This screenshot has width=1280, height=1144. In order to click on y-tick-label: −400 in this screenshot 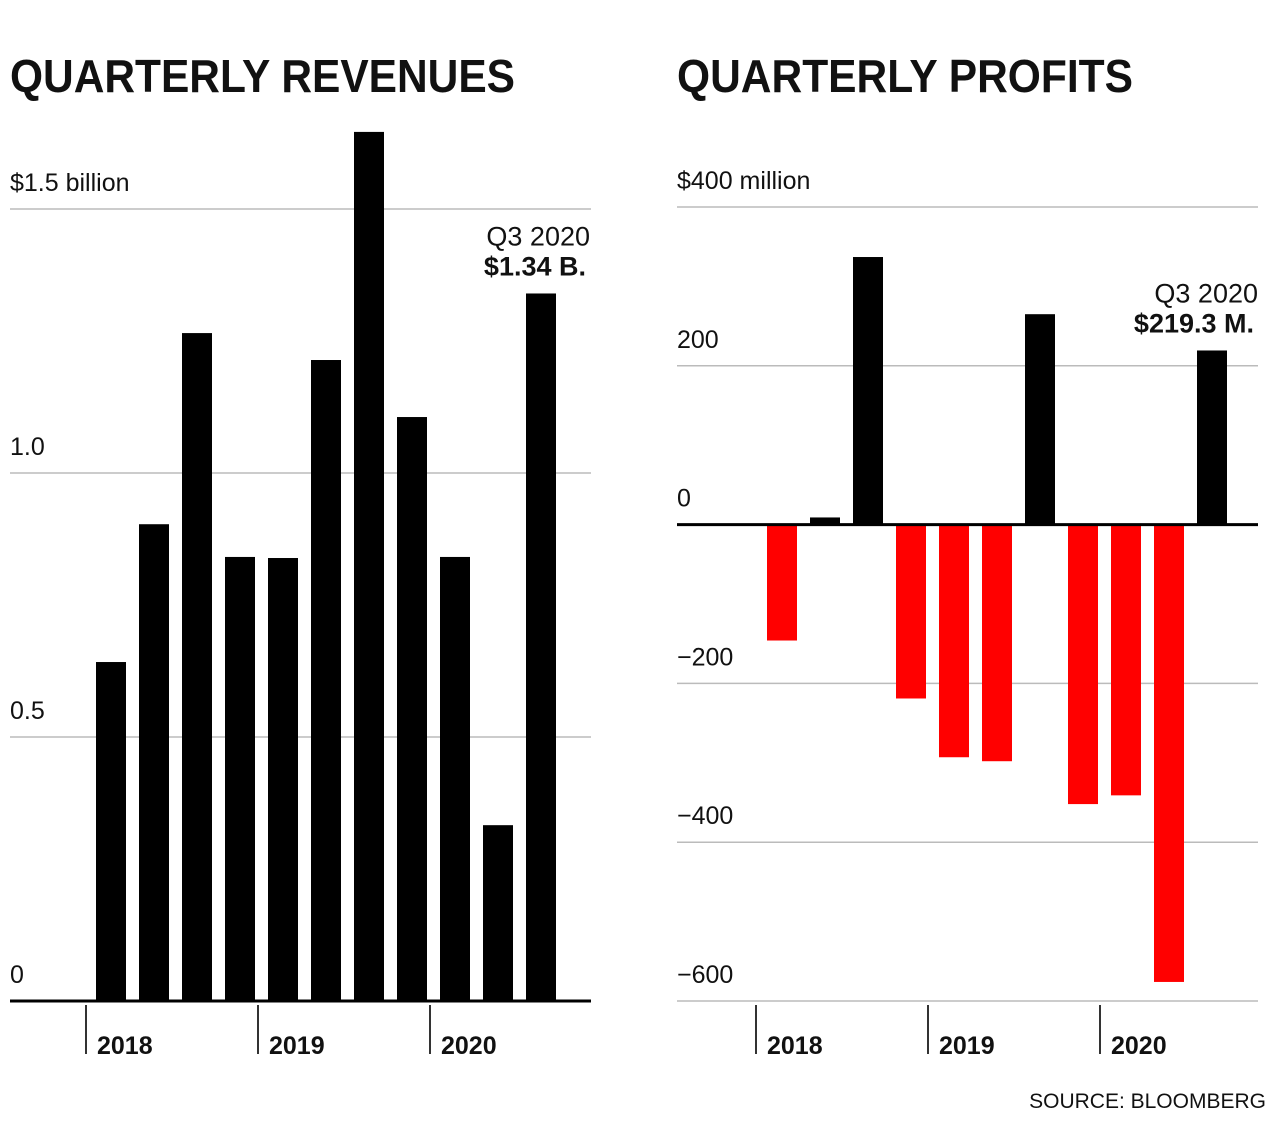, I will do `click(705, 816)`.